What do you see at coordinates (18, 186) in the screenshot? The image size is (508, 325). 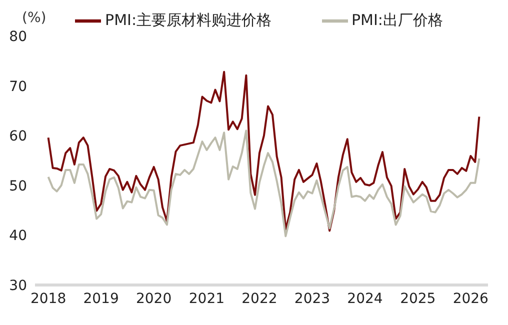 I see `y-tick-label: 50` at bounding box center [18, 186].